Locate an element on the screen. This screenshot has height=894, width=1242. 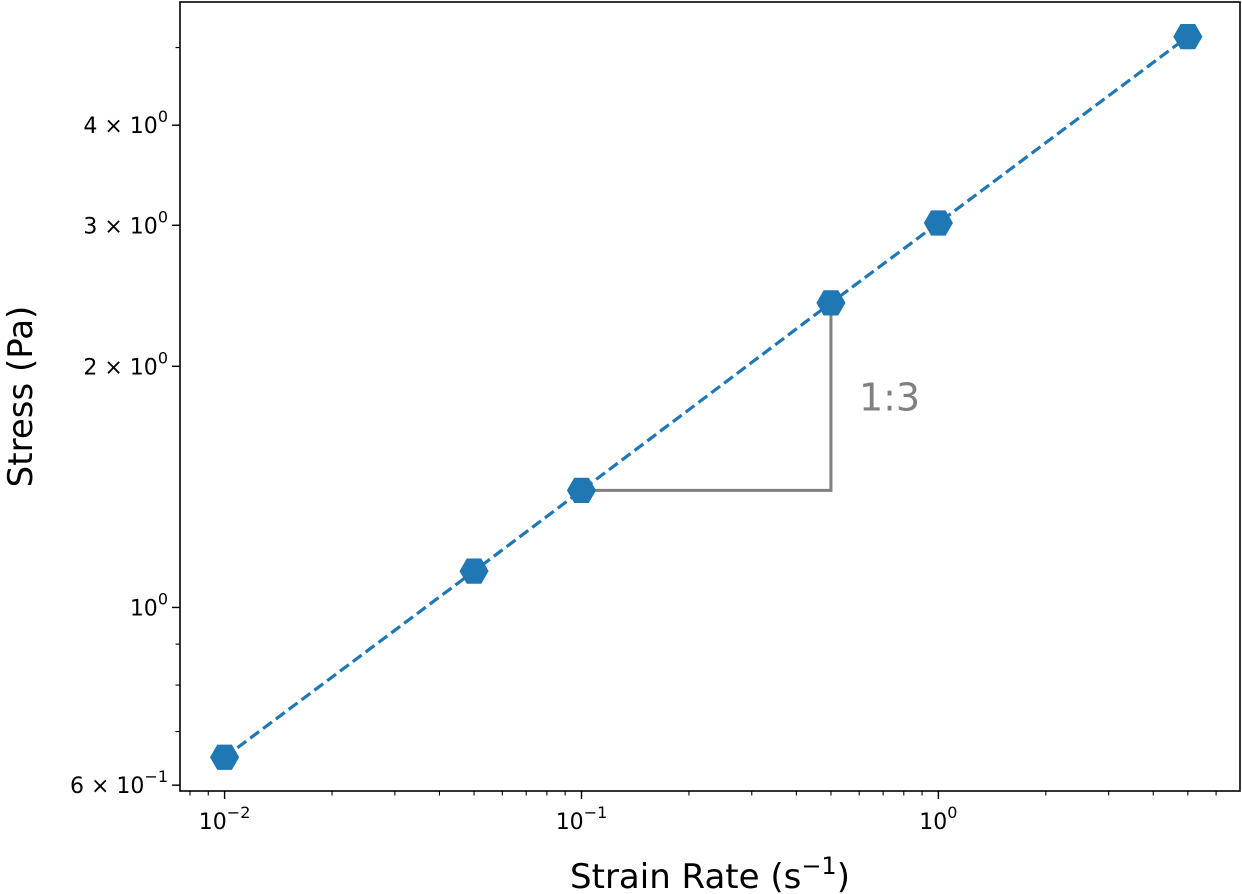
slope-triangle is located at coordinates (707, 397).